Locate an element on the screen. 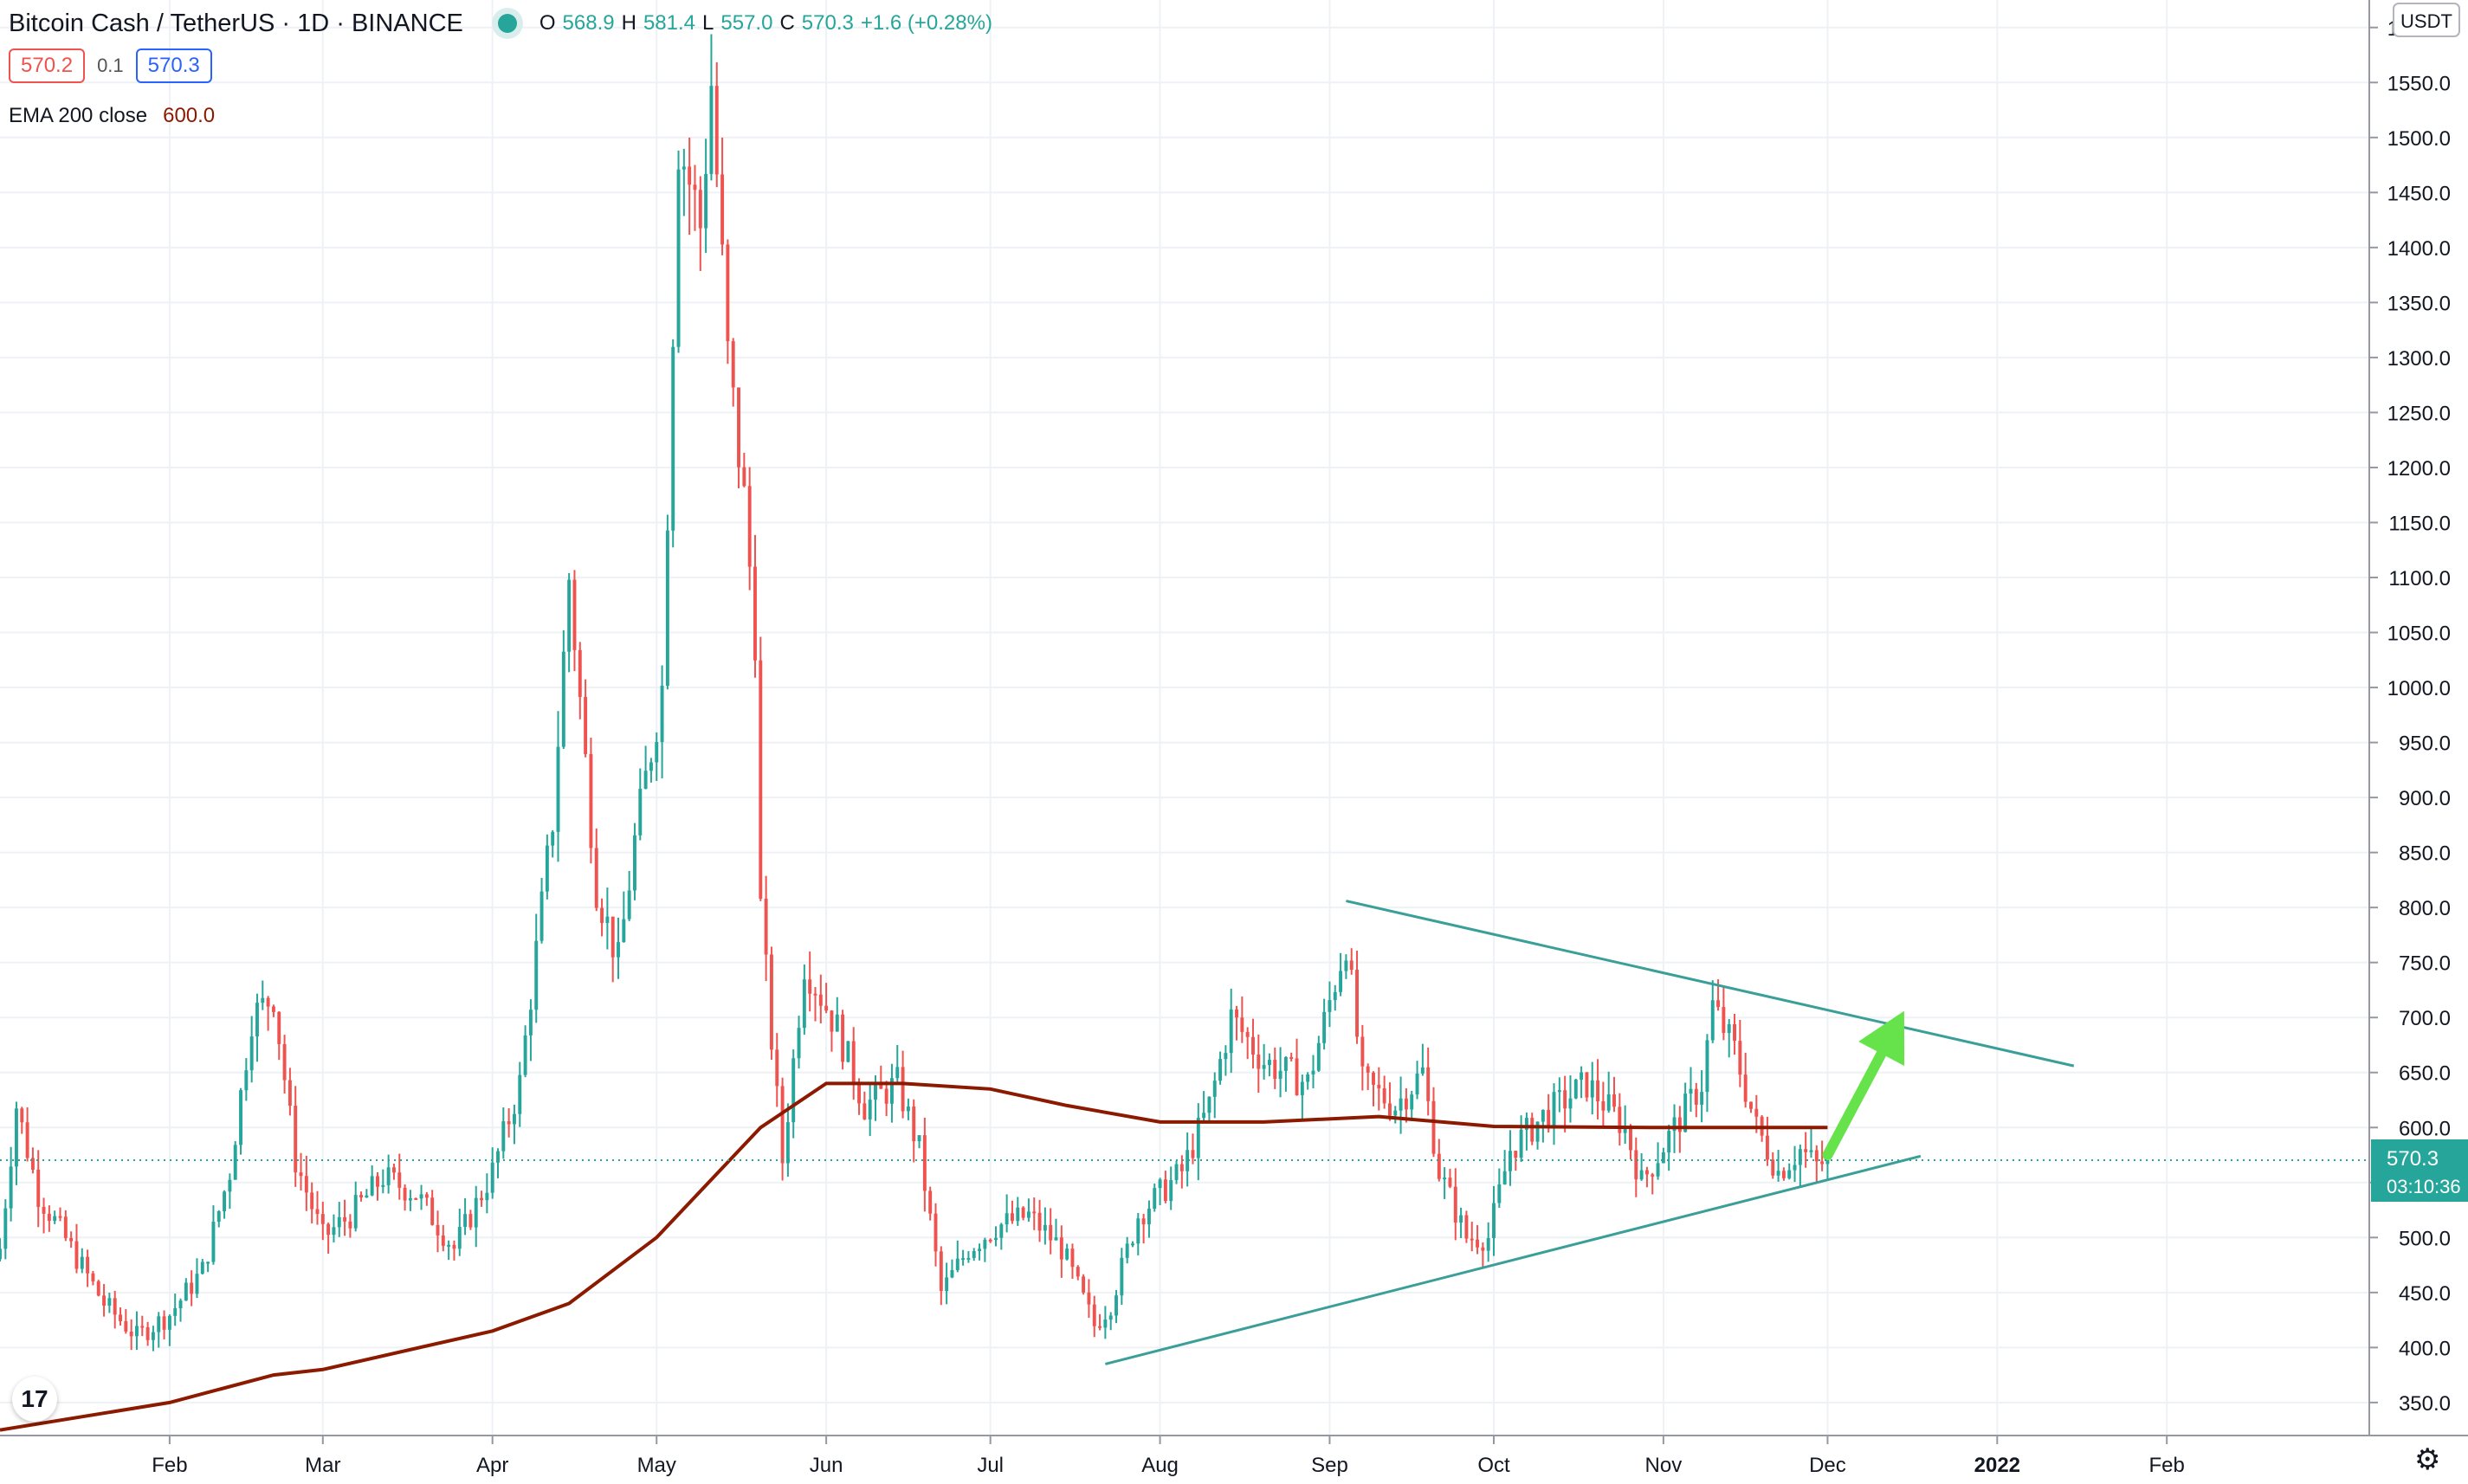 Image resolution: width=2468 pixels, height=1484 pixels. last-price-bg is located at coordinates (2419, 1170).